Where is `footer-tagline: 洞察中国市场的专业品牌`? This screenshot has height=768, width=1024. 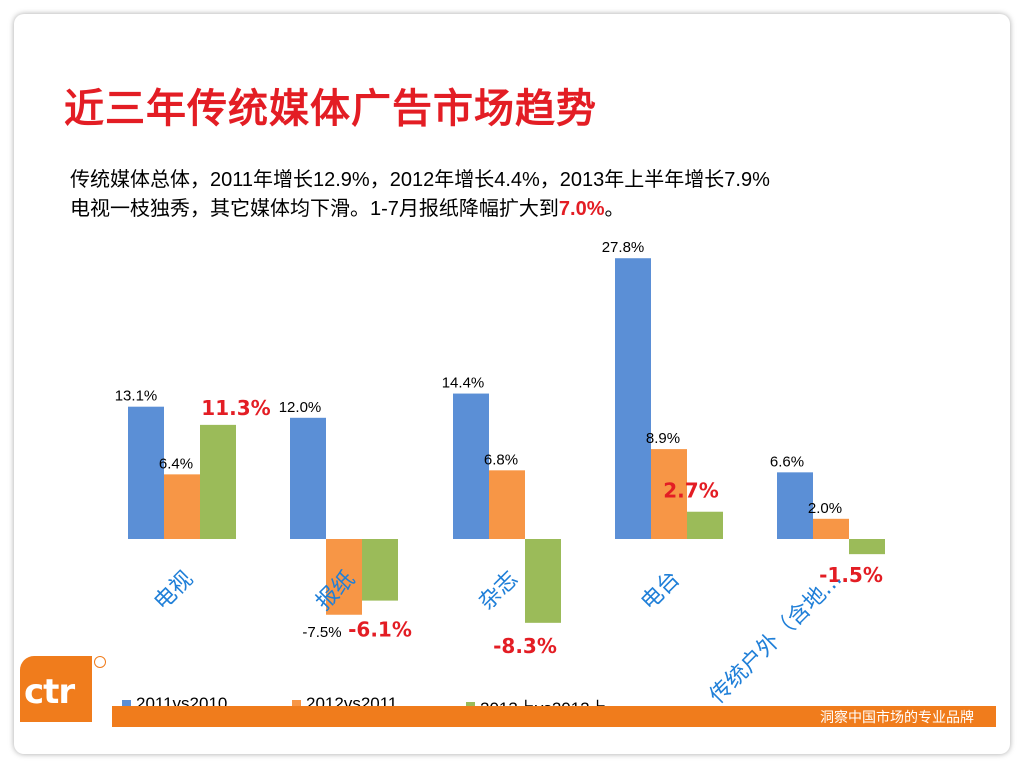
footer-tagline: 洞察中国市场的专业品牌 is located at coordinates (897, 718).